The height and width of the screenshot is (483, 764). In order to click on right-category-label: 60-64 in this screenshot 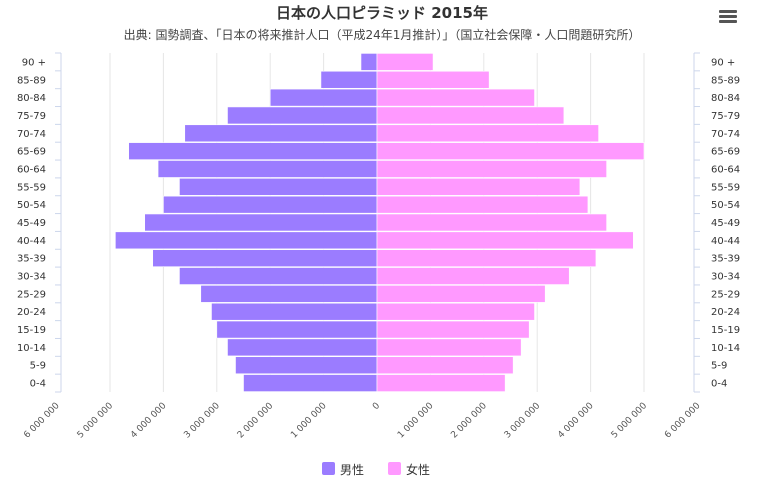, I will do `click(725, 169)`.